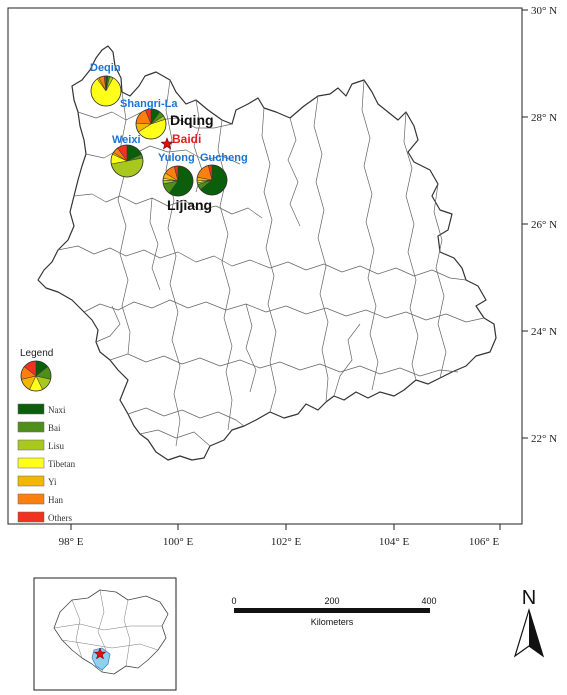  I want to click on place-label-shangri-la: Shangri-La, so click(149, 104).